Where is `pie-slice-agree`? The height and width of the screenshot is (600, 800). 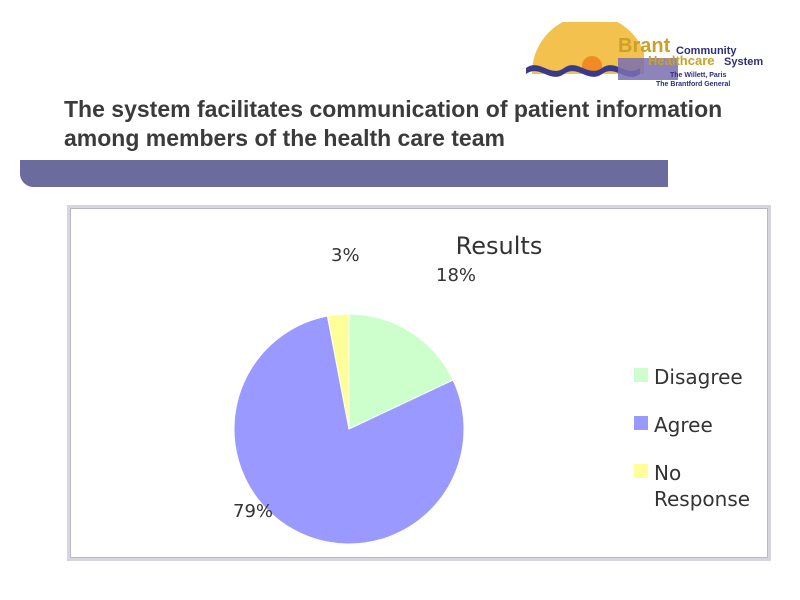 pie-slice-agree is located at coordinates (349, 430).